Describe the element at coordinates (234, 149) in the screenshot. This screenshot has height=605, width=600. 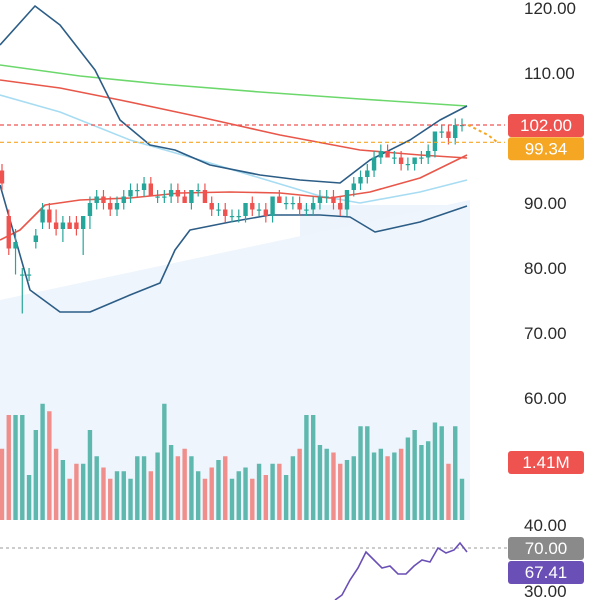
I see `ma-lightblue-line` at that location.